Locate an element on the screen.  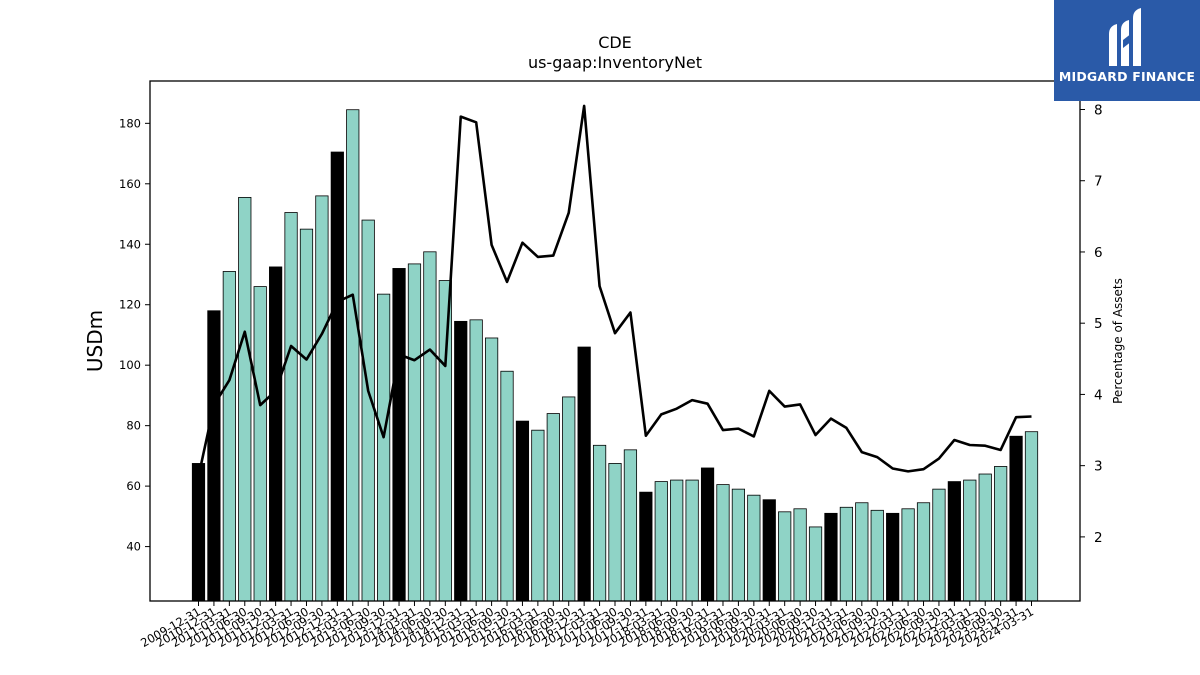
y2-tick-label: 6 is located at coordinates (1098, 253).